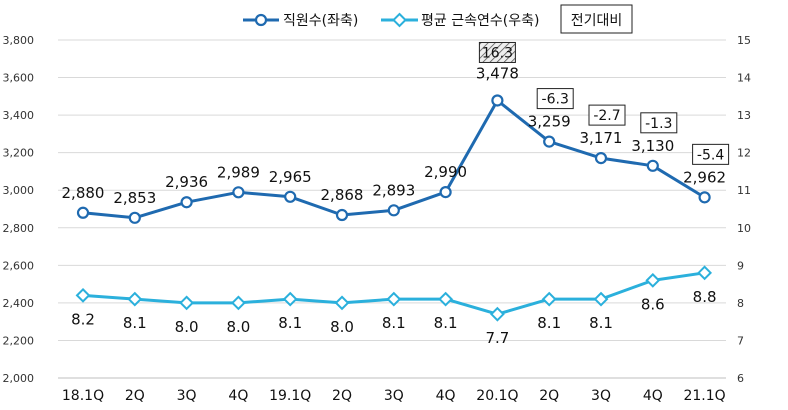 This screenshot has height=410, width=788. What do you see at coordinates (704, 177) in the screenshot?
I see `employees-data-label: 2,962` at bounding box center [704, 177].